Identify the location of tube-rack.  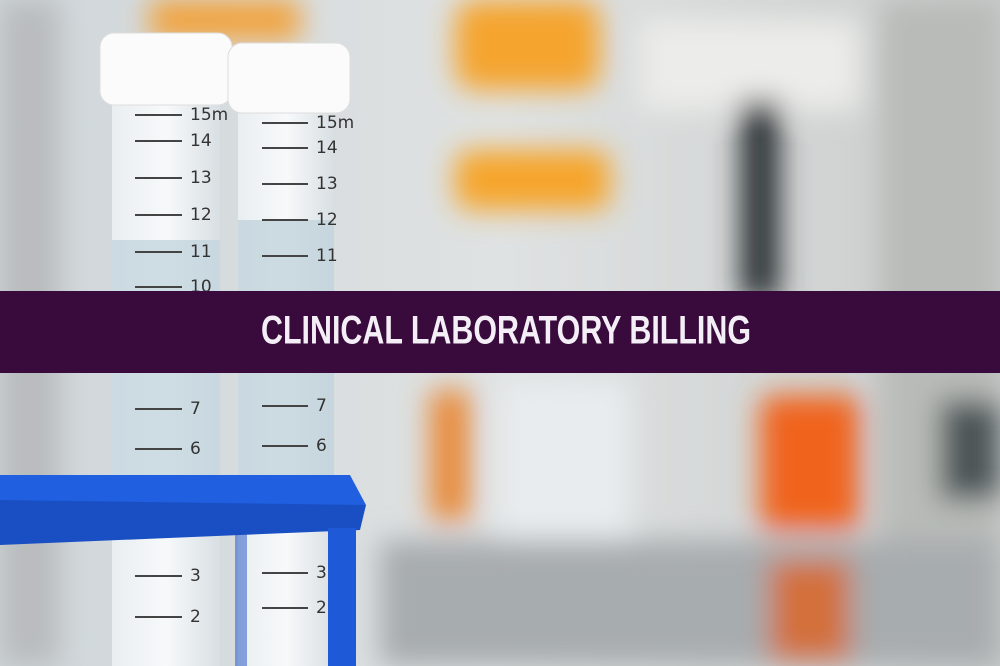
(183, 570).